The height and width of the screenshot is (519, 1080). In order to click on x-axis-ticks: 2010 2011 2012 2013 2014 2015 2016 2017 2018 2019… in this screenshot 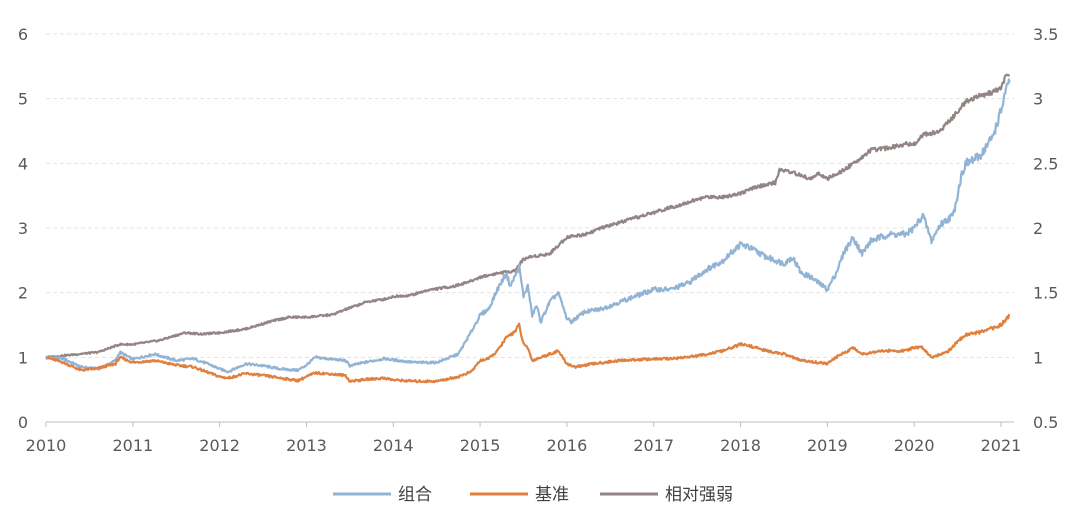, I will do `click(524, 438)`.